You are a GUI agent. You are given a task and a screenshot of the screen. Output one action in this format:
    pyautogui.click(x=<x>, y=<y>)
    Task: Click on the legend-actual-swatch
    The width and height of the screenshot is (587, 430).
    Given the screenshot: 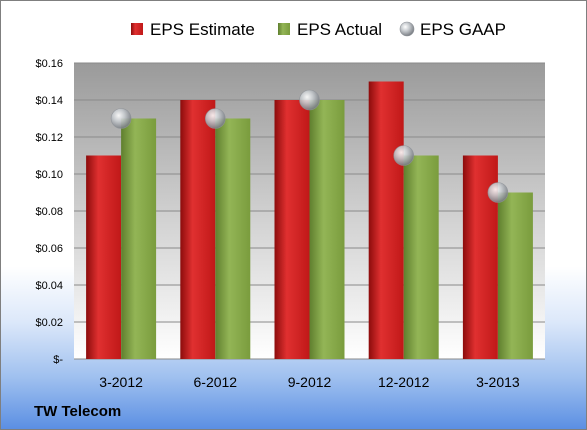 What is the action you would take?
    pyautogui.click(x=284, y=29)
    